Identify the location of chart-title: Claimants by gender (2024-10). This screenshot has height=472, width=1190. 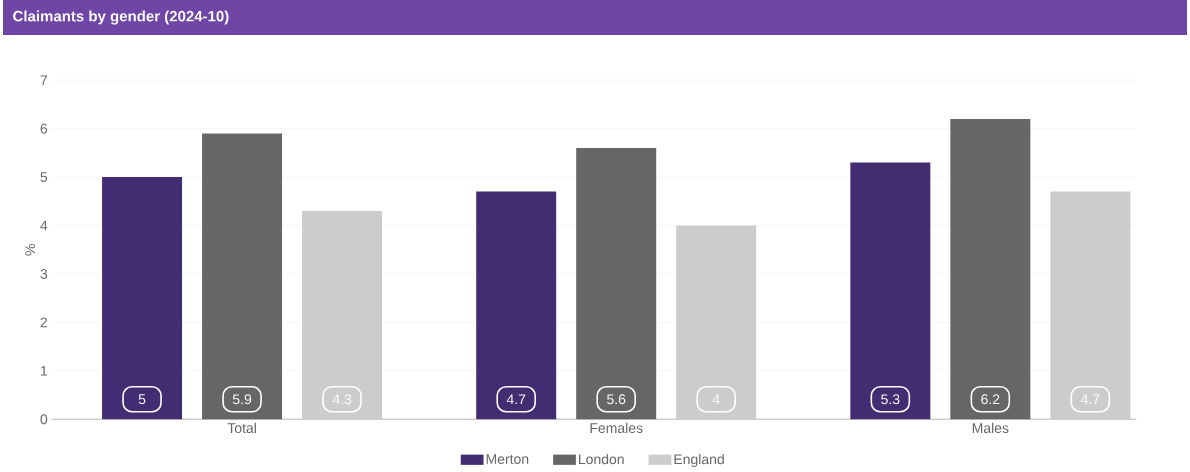
(121, 17).